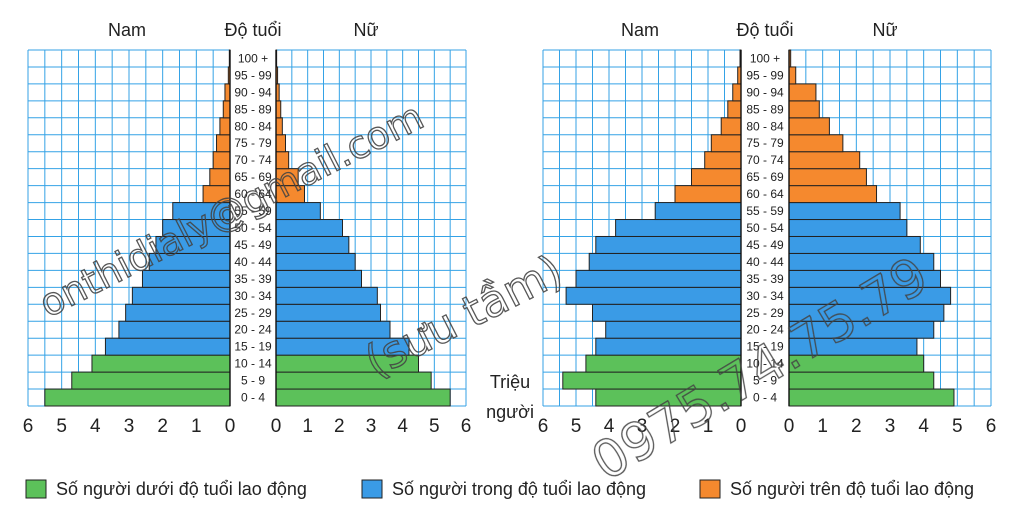 The image size is (1024, 512). I want to click on legend-label-over: Số người trên độ tuổi lao động, so click(852, 489).